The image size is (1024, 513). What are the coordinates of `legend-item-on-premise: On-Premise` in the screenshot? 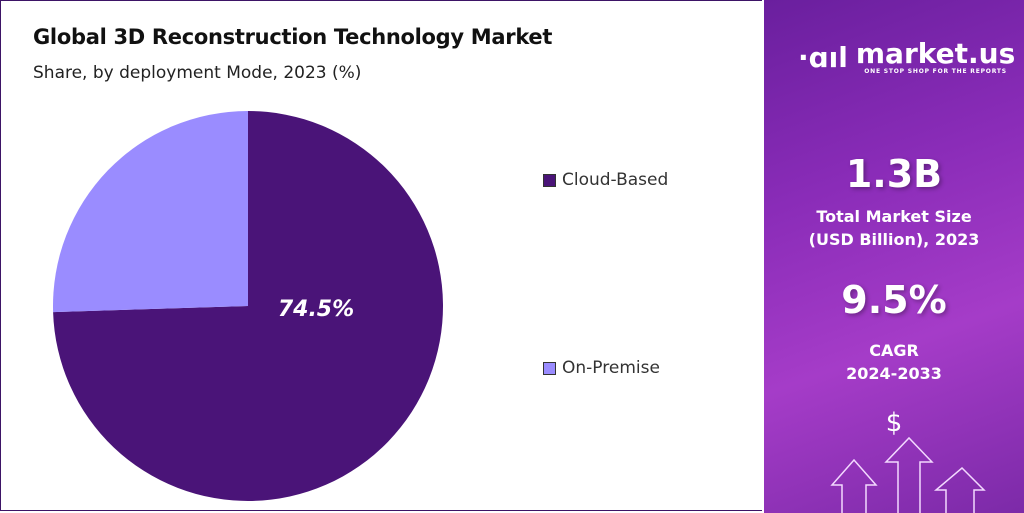 It's located at (601, 368).